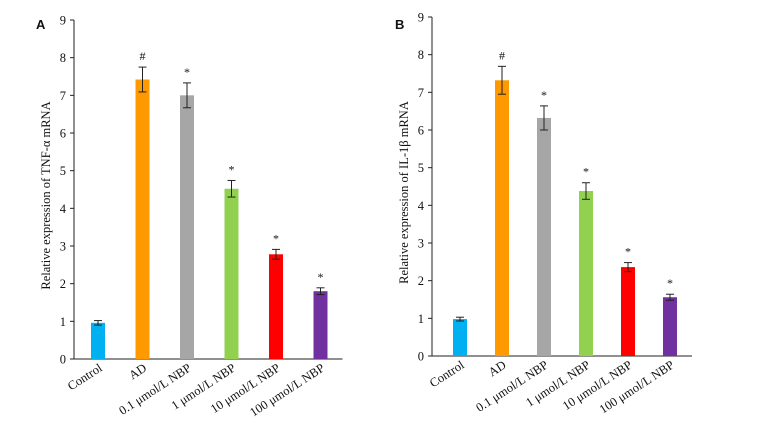 Image resolution: width=776 pixels, height=433 pixels. What do you see at coordinates (511, 386) in the screenshot?
I see `category-label: 0.1 μmol/L NBP` at bounding box center [511, 386].